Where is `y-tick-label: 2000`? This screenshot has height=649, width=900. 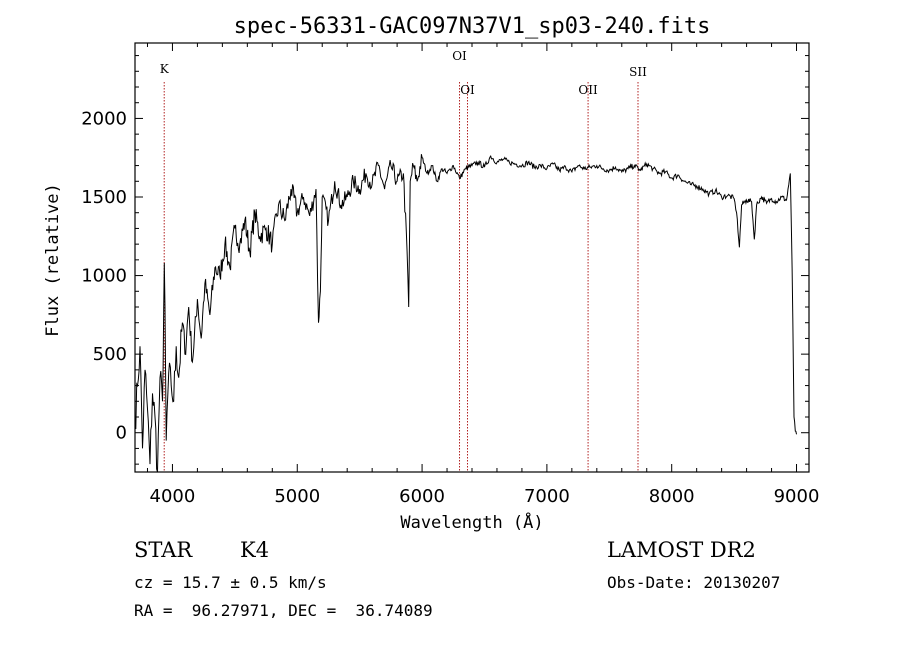 y-tick-label: 2000 is located at coordinates (104, 118).